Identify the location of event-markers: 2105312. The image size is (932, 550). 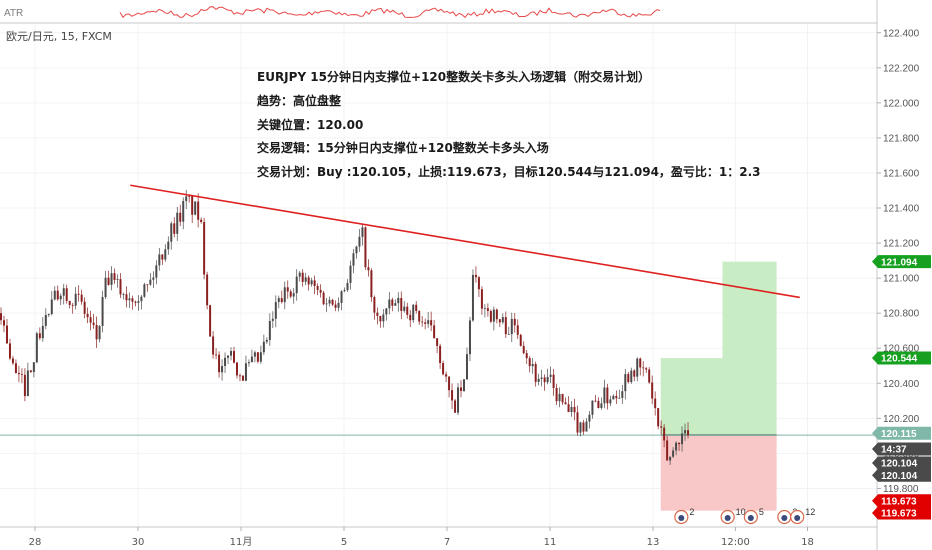
(744, 516).